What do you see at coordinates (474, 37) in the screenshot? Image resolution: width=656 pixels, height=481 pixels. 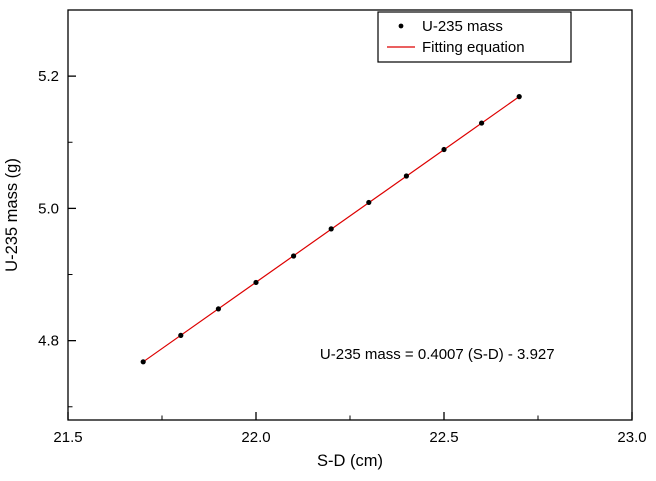 I see `legend-box` at bounding box center [474, 37].